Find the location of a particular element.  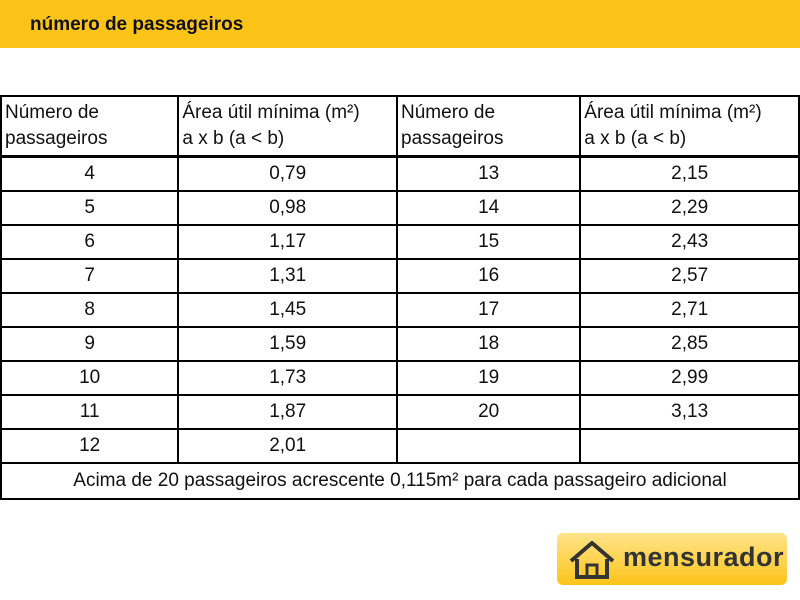

cell: 20 is located at coordinates (489, 412).